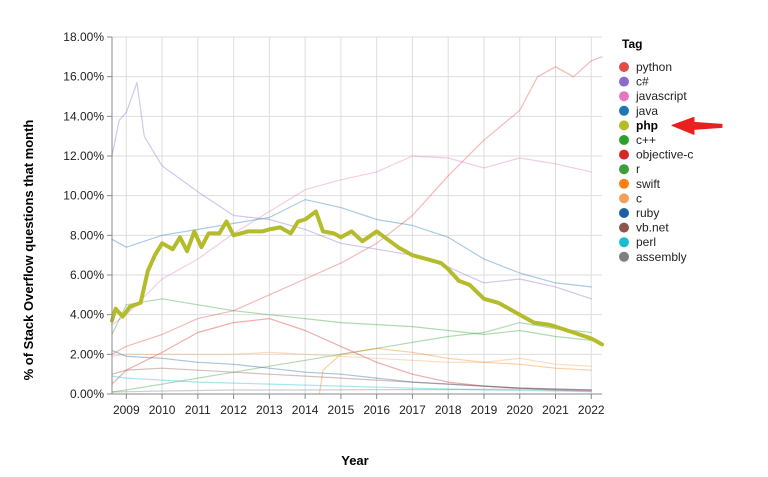 The image size is (768, 477). Describe the element at coordinates (87, 315) in the screenshot. I see `y-tick-label: 4.00%` at that location.